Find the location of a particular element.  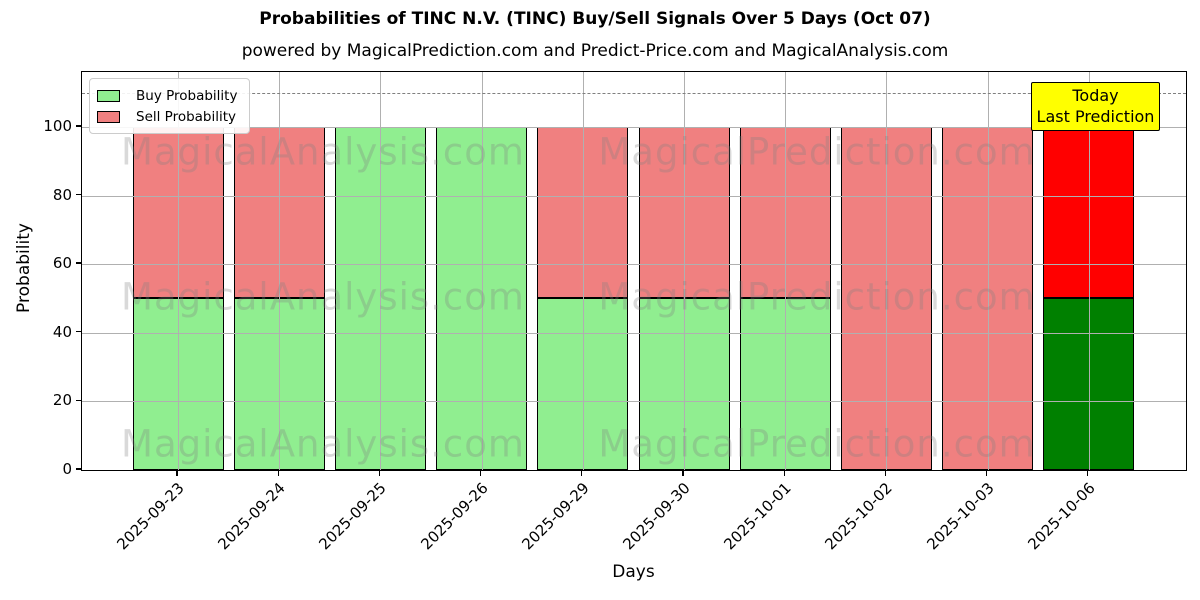

legend-item-sell: Sell Probability is located at coordinates (167, 116).